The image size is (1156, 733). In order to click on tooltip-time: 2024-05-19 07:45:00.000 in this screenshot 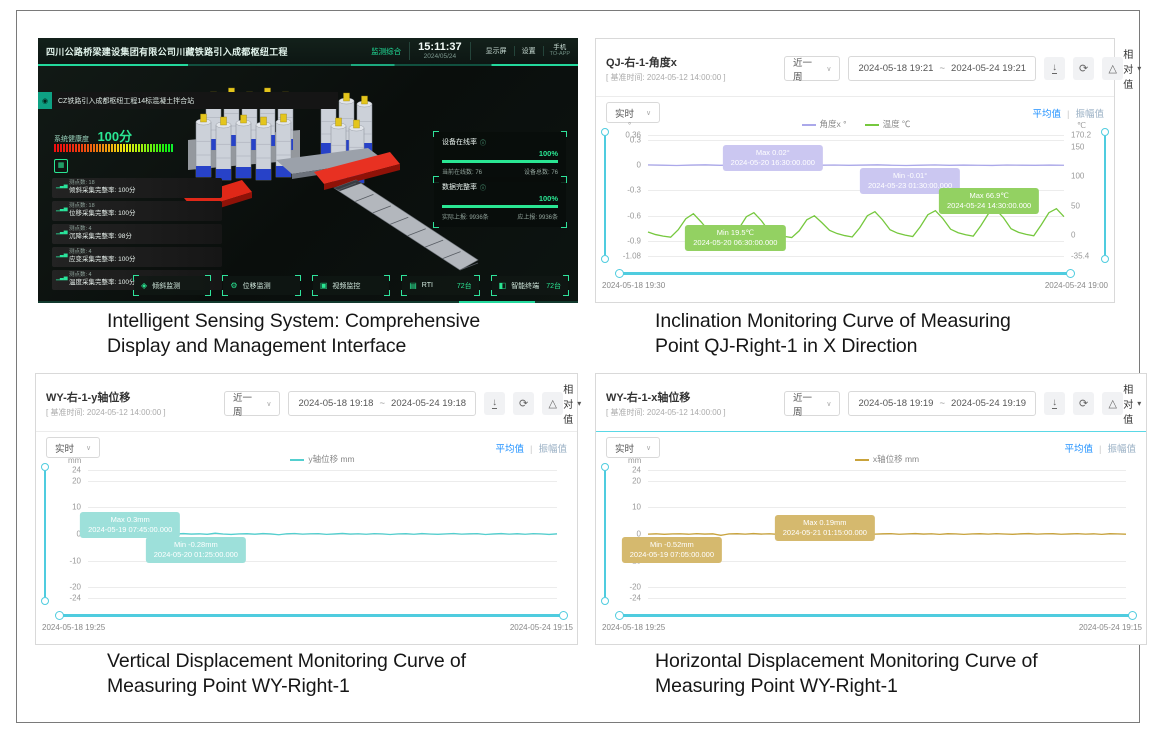, I will do `click(130, 530)`.